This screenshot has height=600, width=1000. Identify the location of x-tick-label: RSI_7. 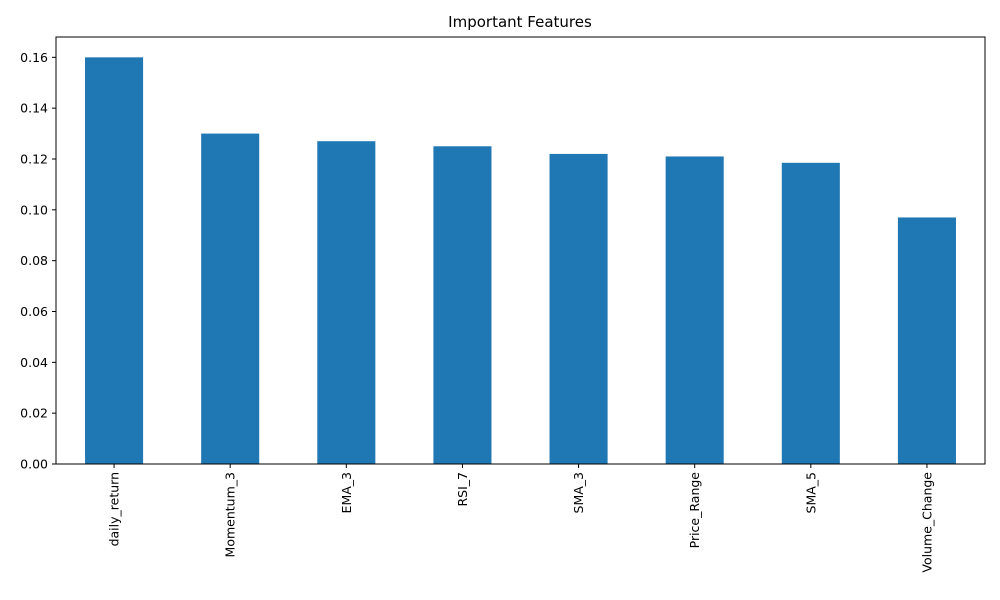
(462, 489).